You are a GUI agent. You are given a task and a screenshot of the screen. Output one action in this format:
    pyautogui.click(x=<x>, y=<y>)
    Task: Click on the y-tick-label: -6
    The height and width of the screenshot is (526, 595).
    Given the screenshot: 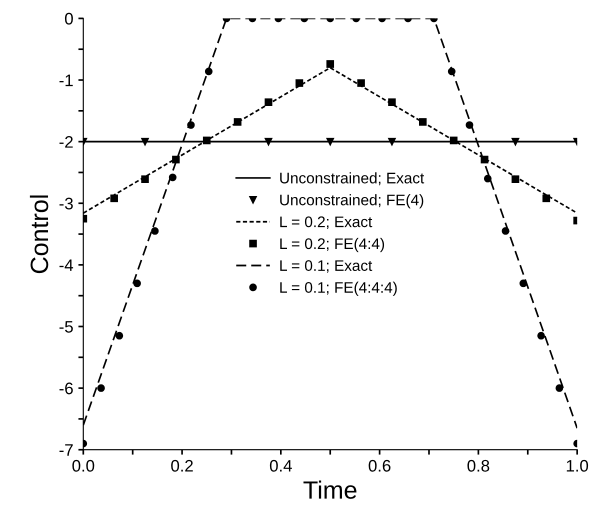 What is the action you would take?
    pyautogui.click(x=66, y=388)
    